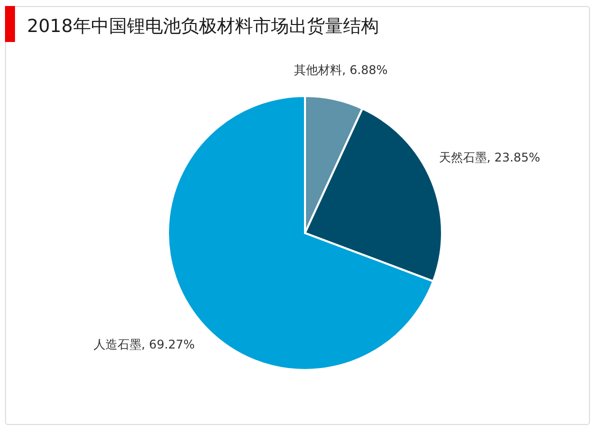 The width and height of the screenshot is (600, 433). What do you see at coordinates (144, 344) in the screenshot?
I see `slice-label: 人造石墨, 69.27%` at bounding box center [144, 344].